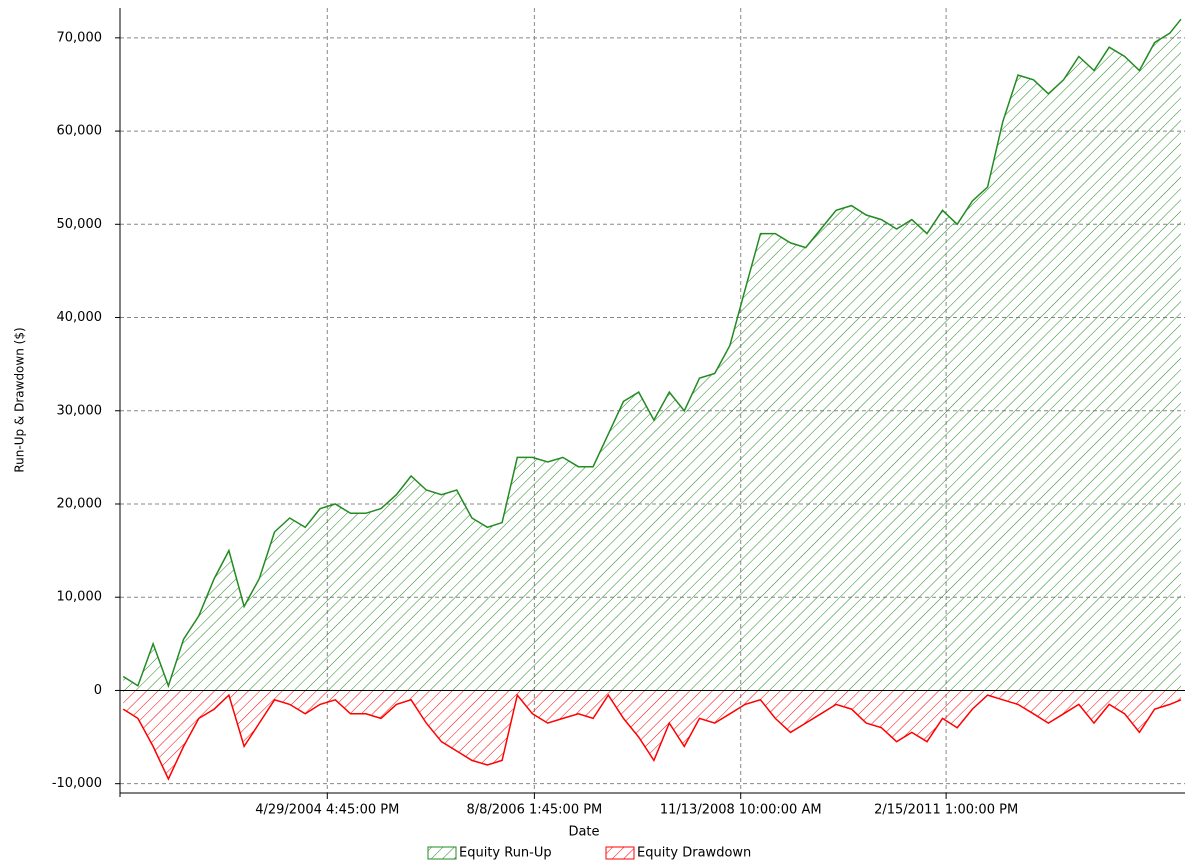 The width and height of the screenshot is (1185, 863). What do you see at coordinates (98, 690) in the screenshot?
I see `y-tick-label: 0` at bounding box center [98, 690].